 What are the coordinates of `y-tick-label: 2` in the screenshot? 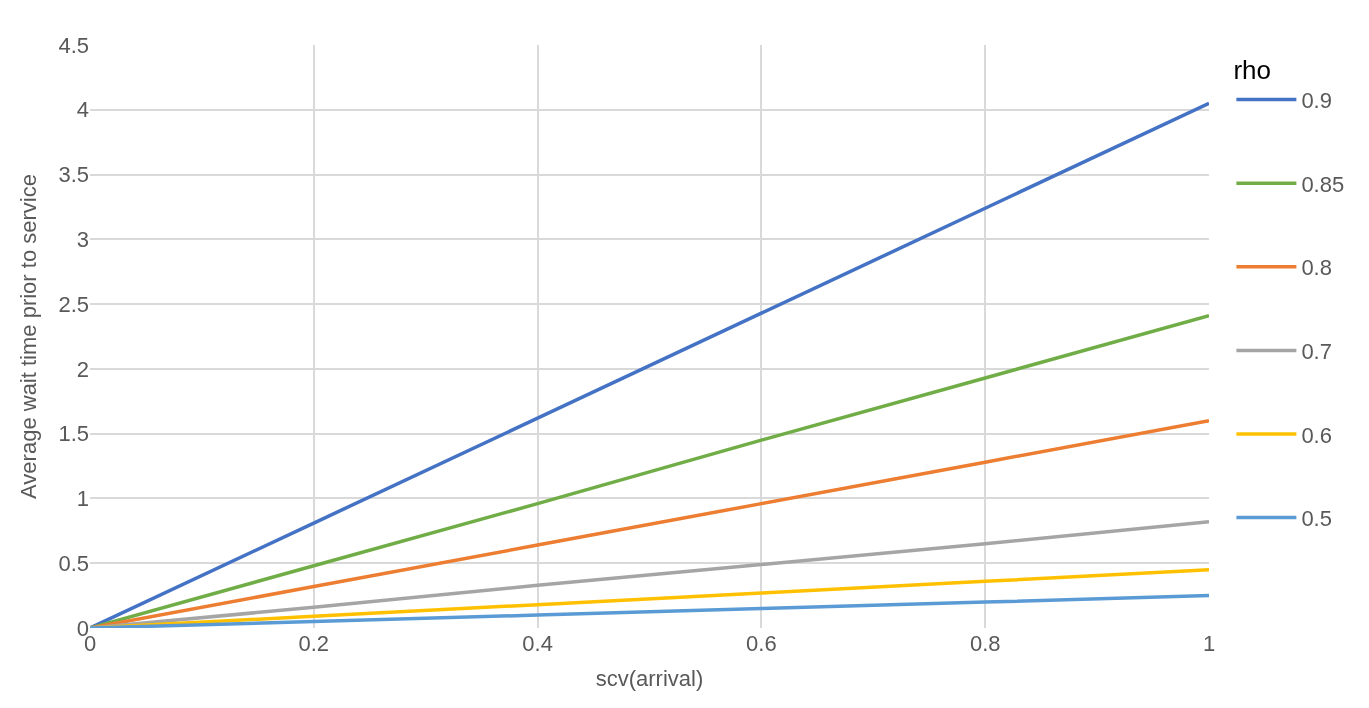 It's located at (82, 369).